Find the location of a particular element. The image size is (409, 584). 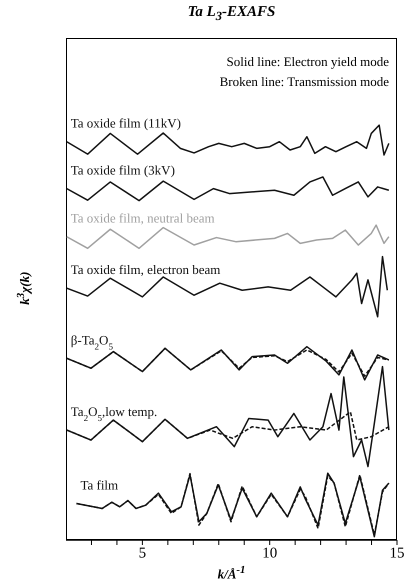

chart-title: Ta L$_{3}$-EXAFS is located at coordinates (231, 14).